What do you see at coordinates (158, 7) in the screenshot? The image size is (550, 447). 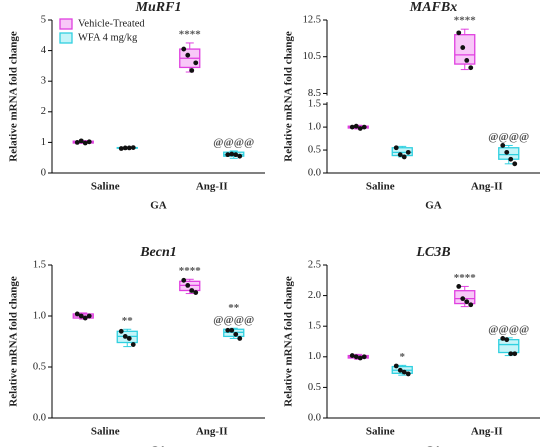 I see `chart-title: MuRF1` at bounding box center [158, 7].